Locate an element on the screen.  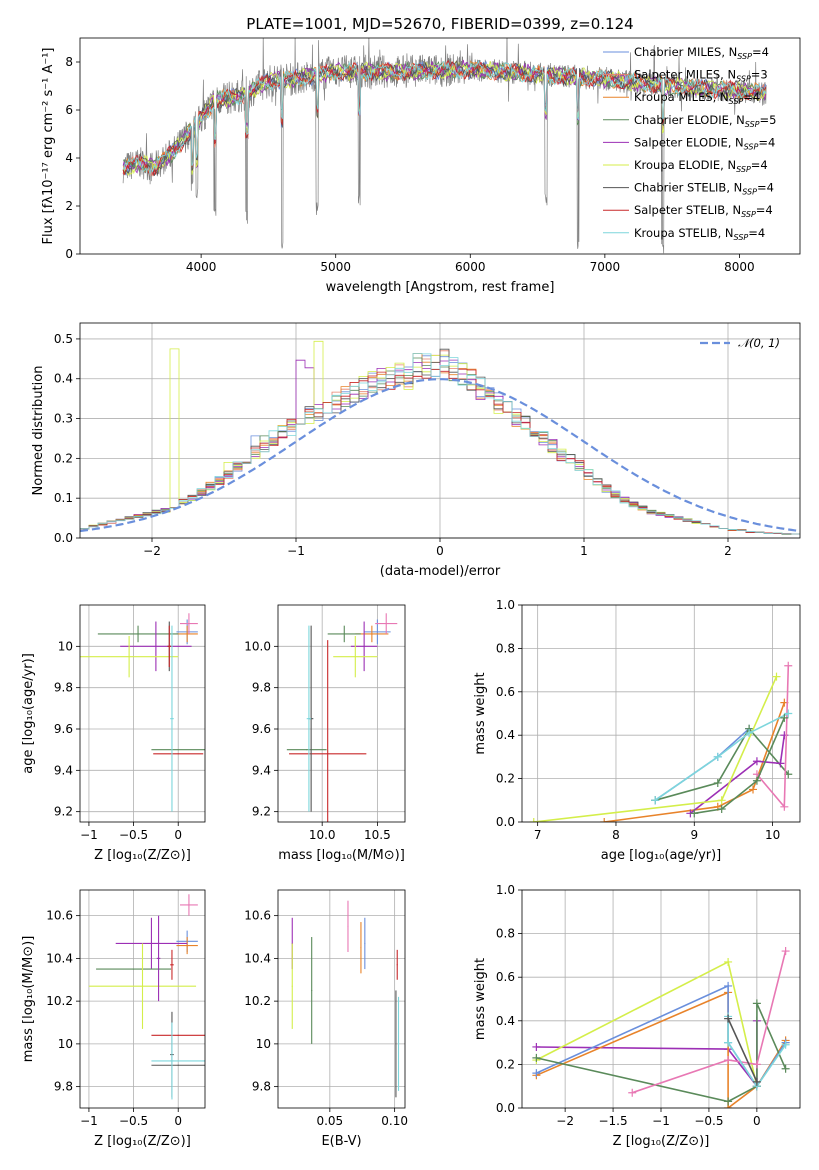
y-tick-label: 10.4 is located at coordinates (257, 958).